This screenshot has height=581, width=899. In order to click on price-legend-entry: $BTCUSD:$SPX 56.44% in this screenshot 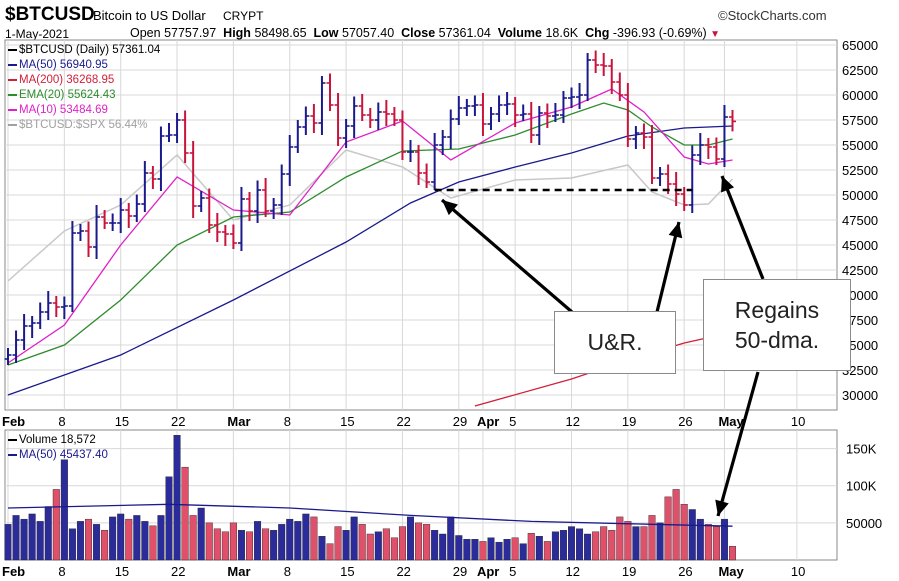, I will do `click(84, 125)`.